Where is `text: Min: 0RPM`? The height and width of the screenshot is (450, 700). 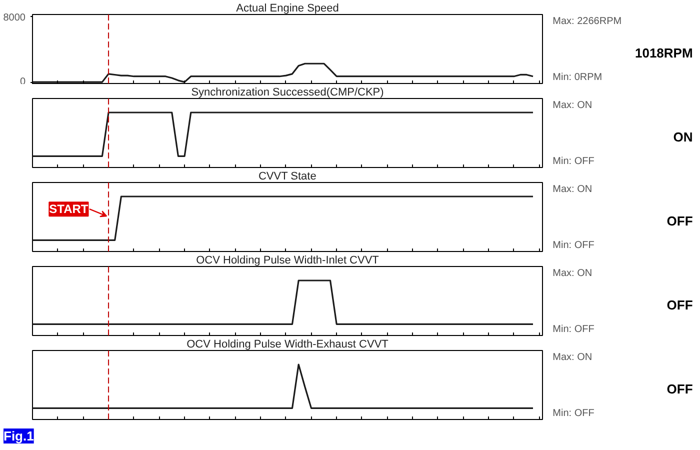 text: Min: 0RPM is located at coordinates (577, 78).